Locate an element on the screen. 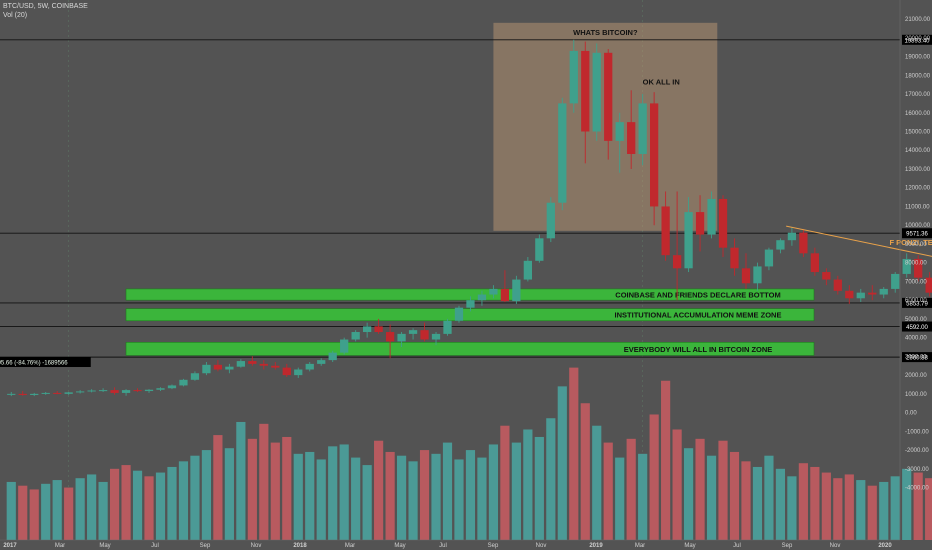 The image size is (932, 550). annotation-label: F PONZI, TEAM BEAR is located at coordinates (910, 242).